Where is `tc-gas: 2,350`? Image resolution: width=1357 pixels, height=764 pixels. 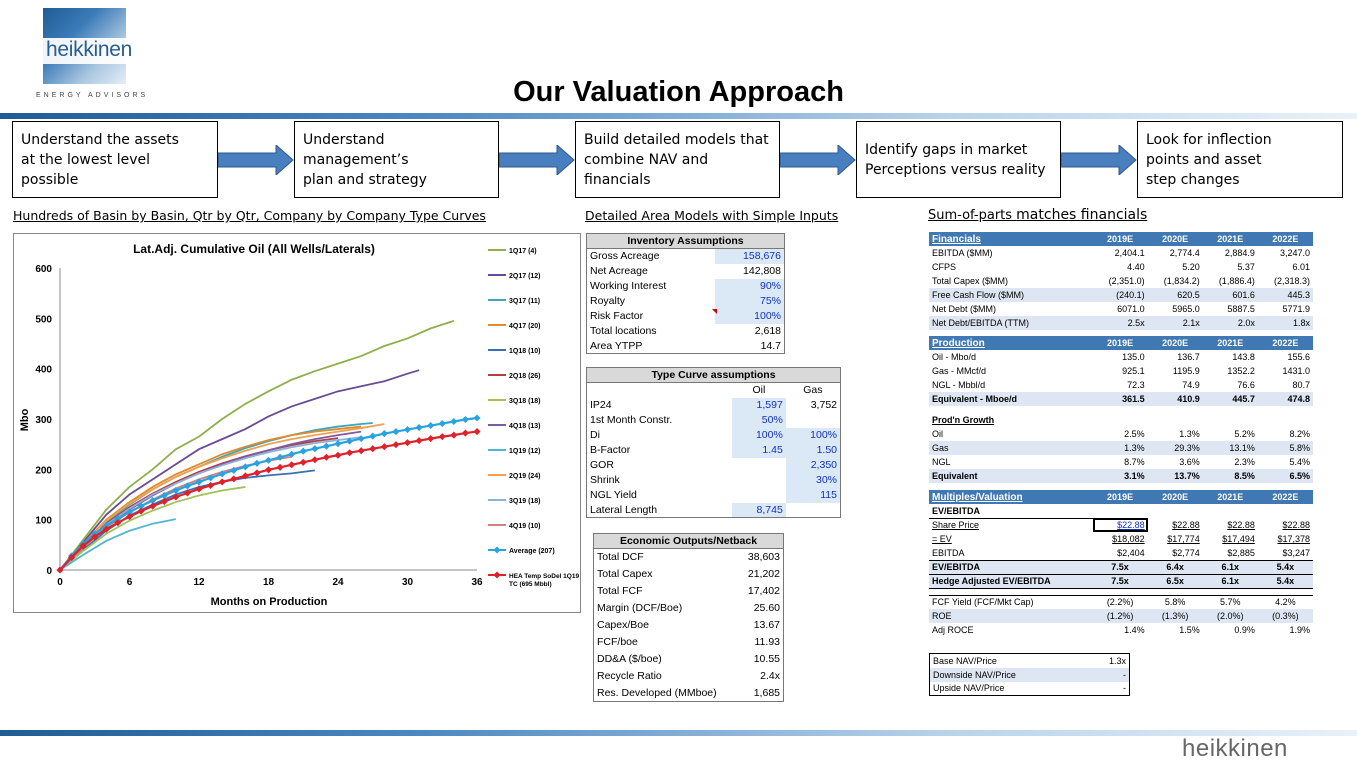 tc-gas: 2,350 is located at coordinates (813, 465).